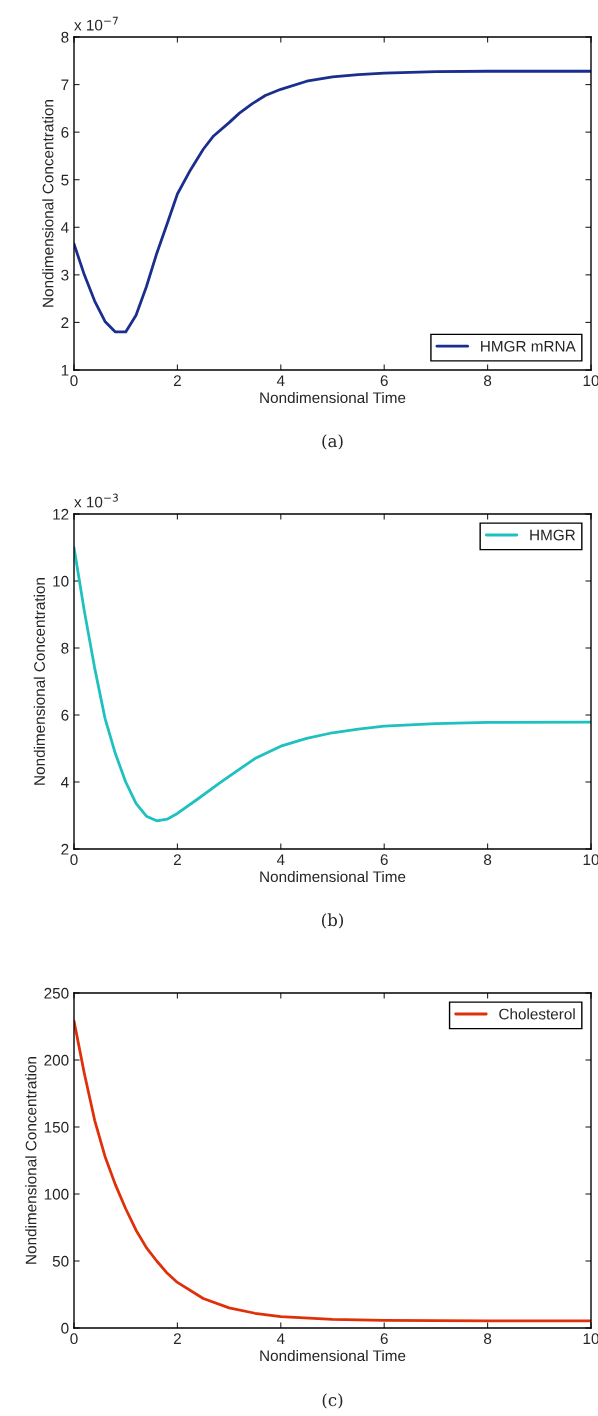 The width and height of the screenshot is (598, 1416). What do you see at coordinates (96, 500) in the screenshot?
I see `text: x 10$^{−3}$` at bounding box center [96, 500].